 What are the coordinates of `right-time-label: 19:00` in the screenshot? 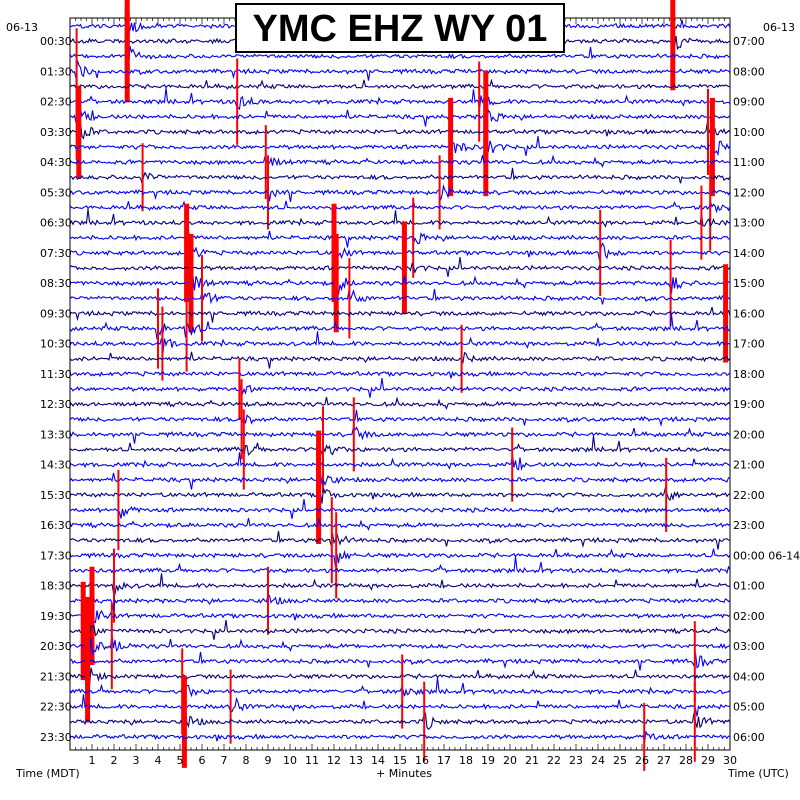 It's located at (749, 404).